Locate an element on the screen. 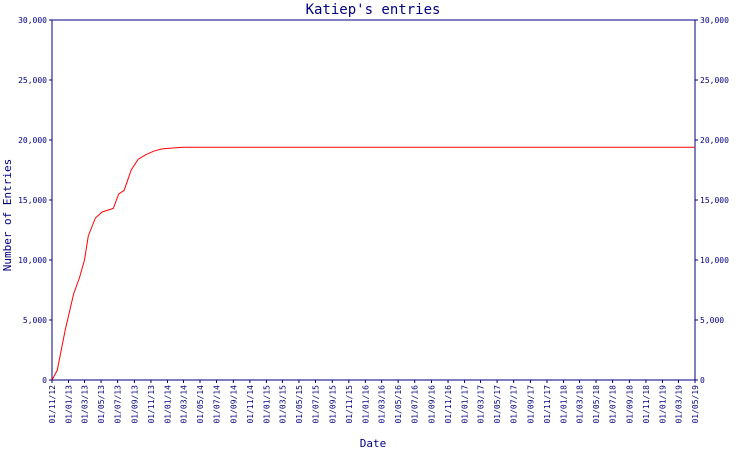  x-axis-label: Date is located at coordinates (373, 443).